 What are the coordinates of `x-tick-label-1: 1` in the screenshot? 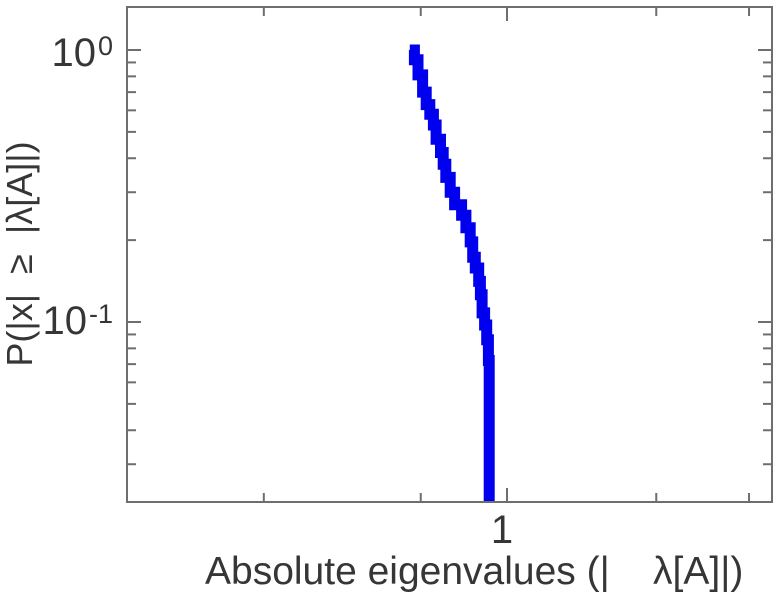 It's located at (502, 530).